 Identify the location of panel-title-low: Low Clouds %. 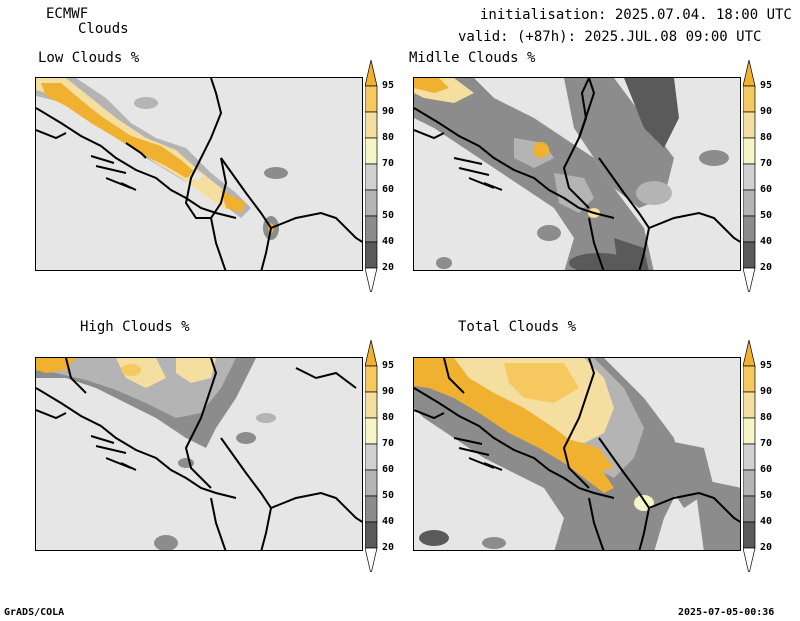
(89, 58).